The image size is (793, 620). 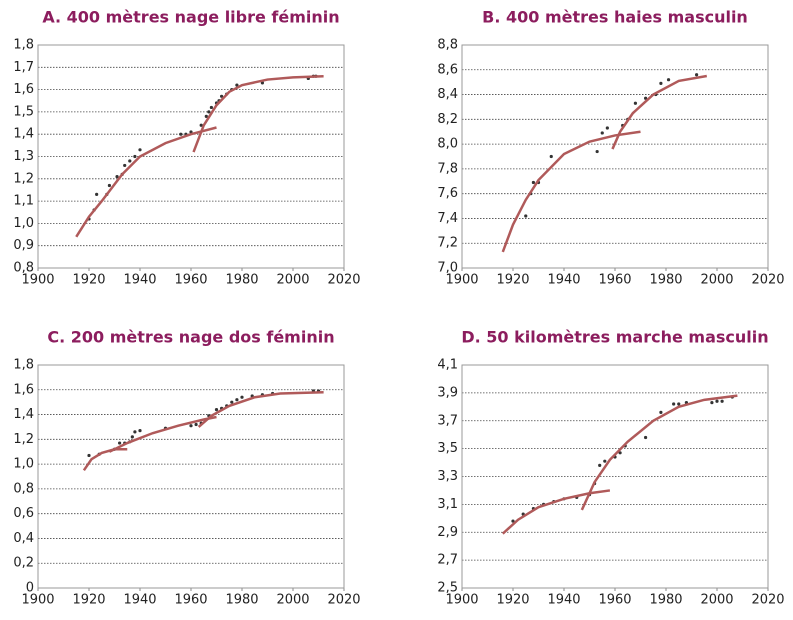 I want to click on y-tick-label: 1,6, so click(x=23, y=89).